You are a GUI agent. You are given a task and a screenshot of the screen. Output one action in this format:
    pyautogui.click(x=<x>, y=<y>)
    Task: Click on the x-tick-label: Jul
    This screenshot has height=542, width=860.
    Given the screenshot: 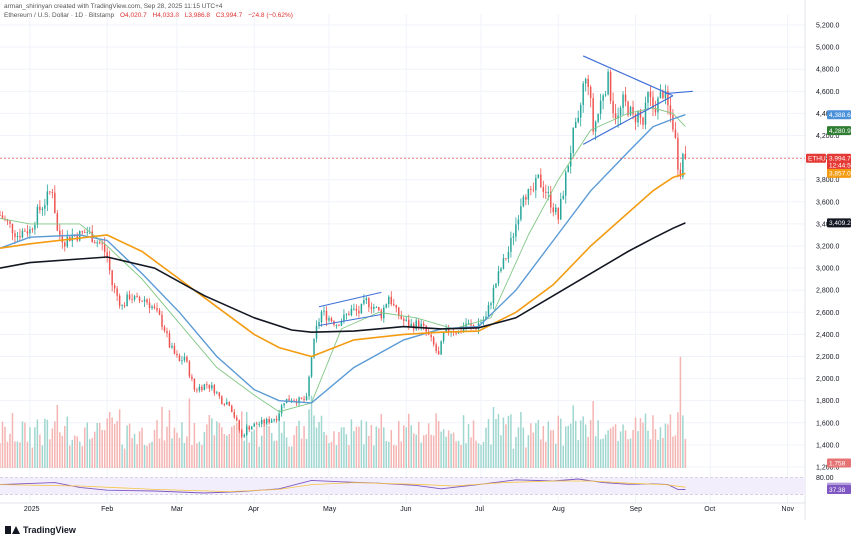 What is the action you would take?
    pyautogui.click(x=479, y=509)
    